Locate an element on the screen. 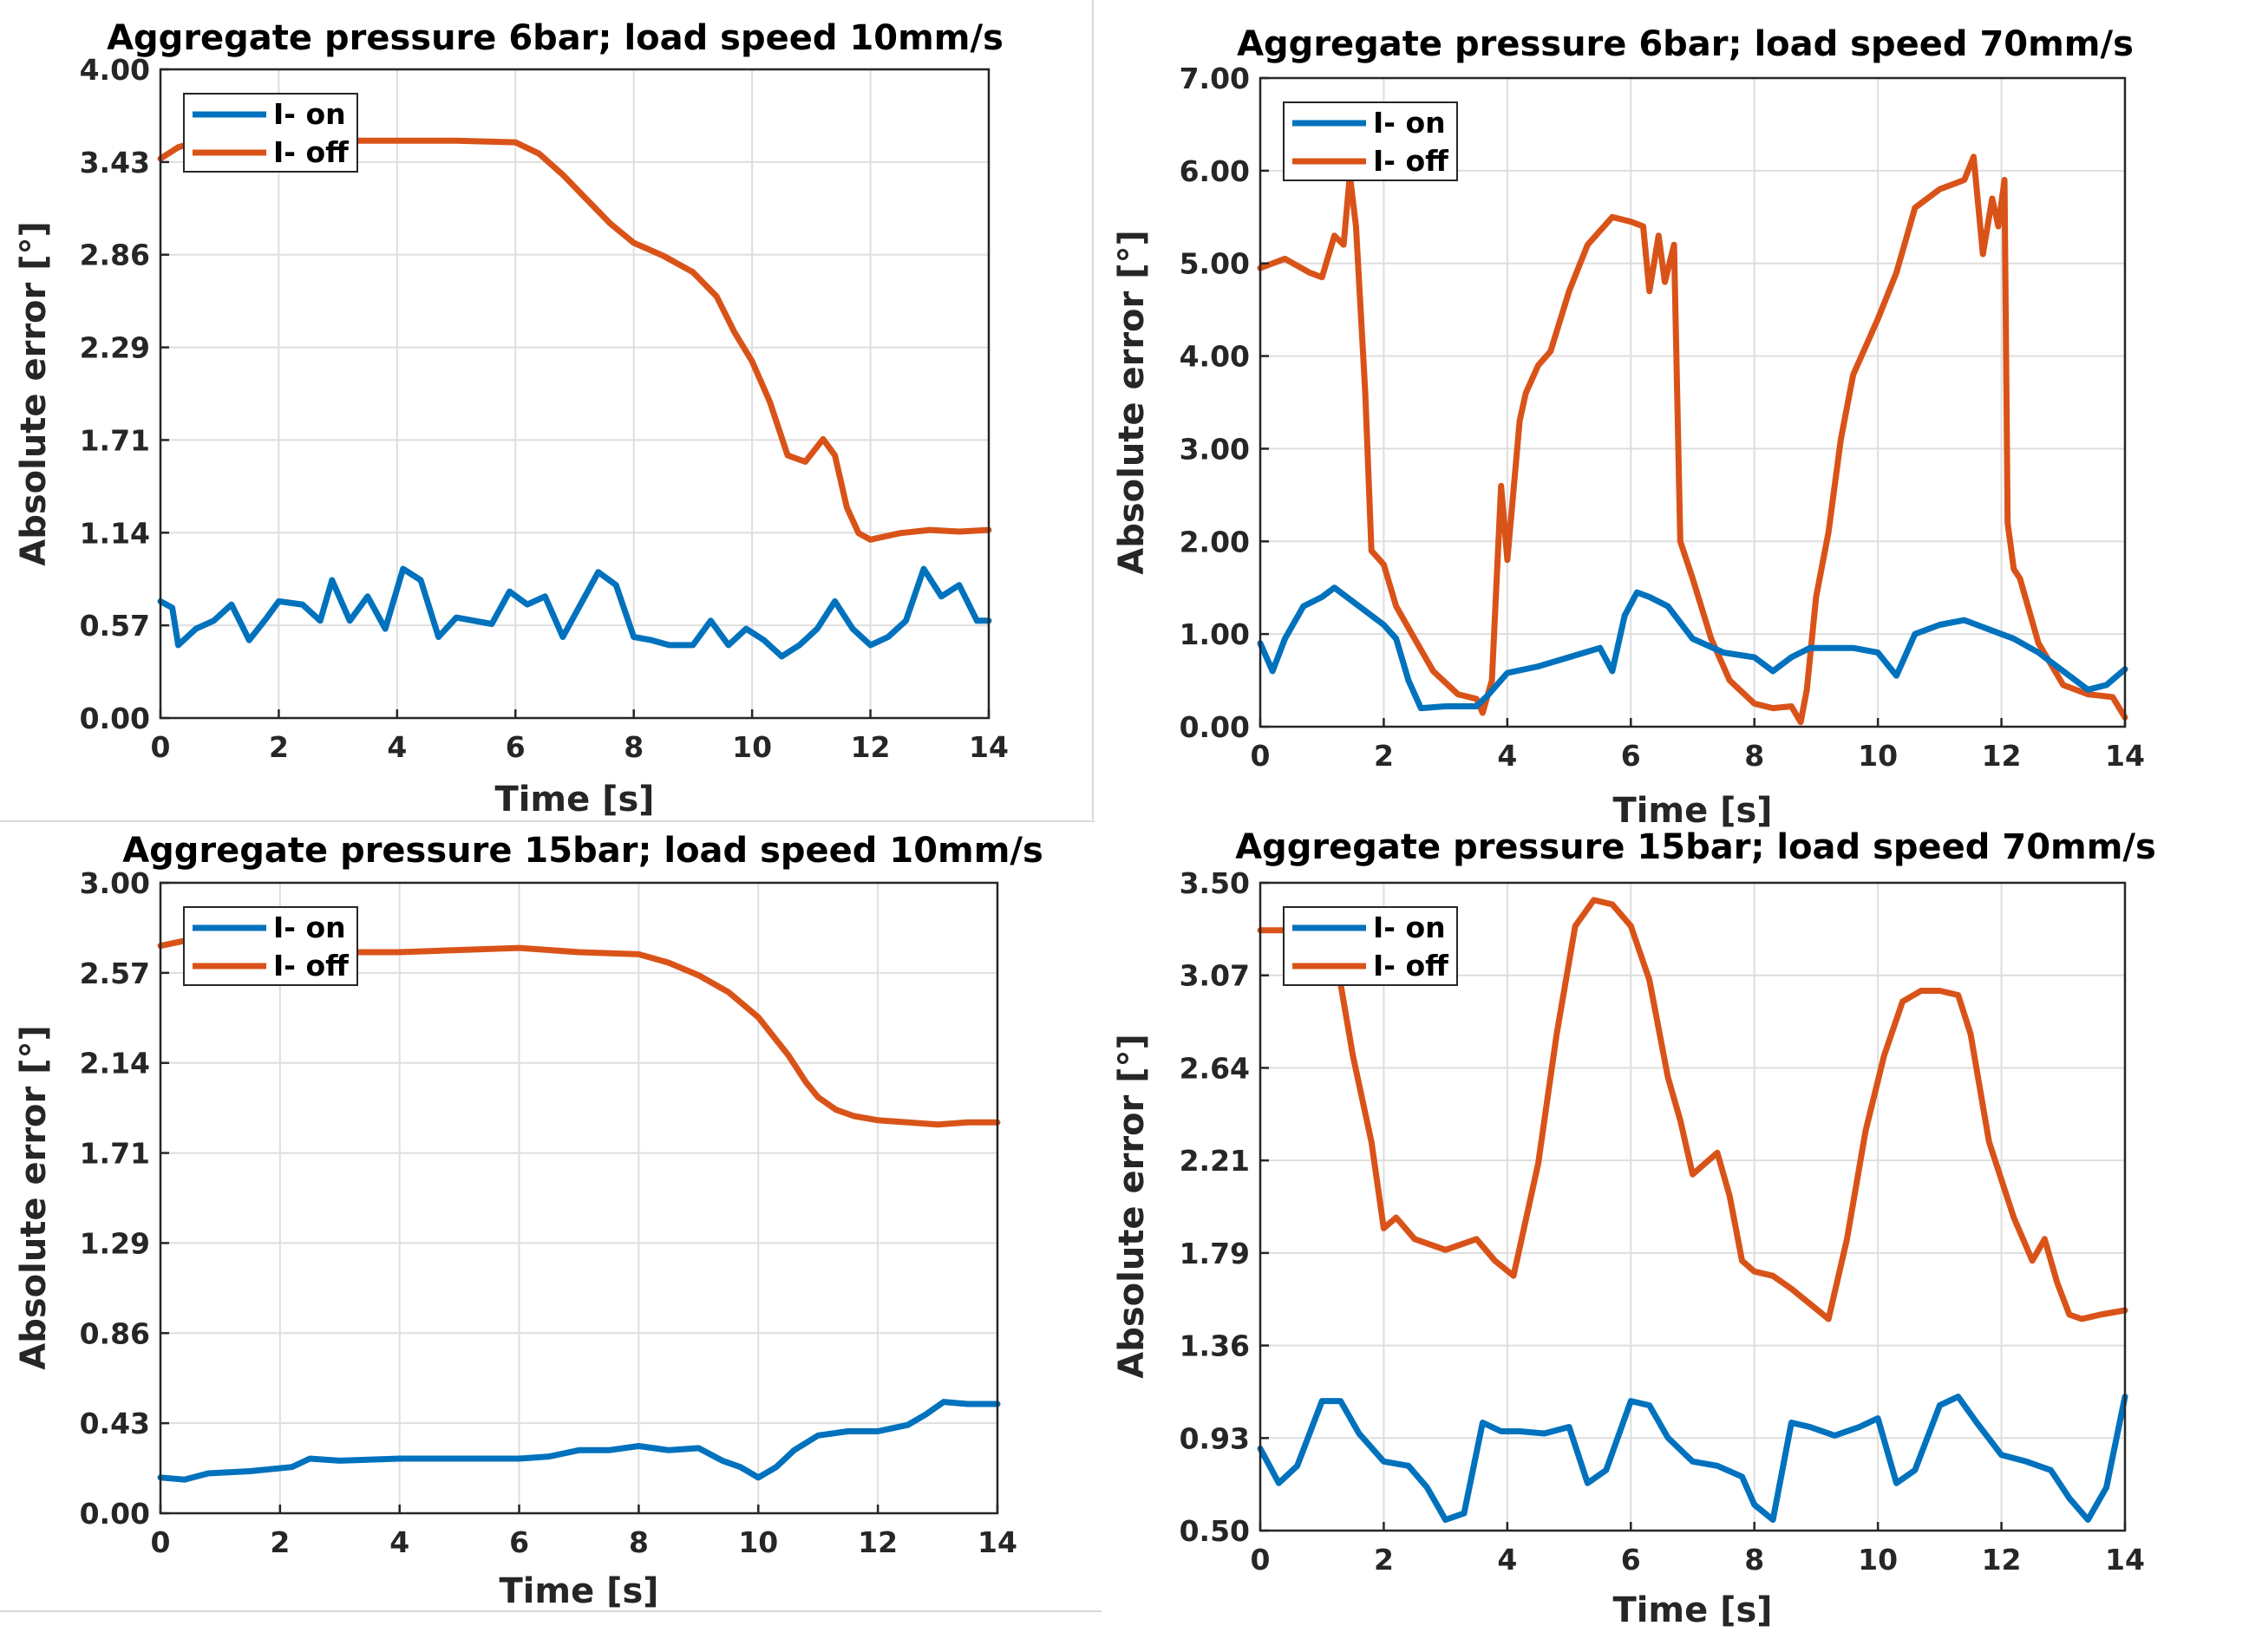 The height and width of the screenshot is (1652, 2249). y-tick-label: 0.50 is located at coordinates (1215, 1531).